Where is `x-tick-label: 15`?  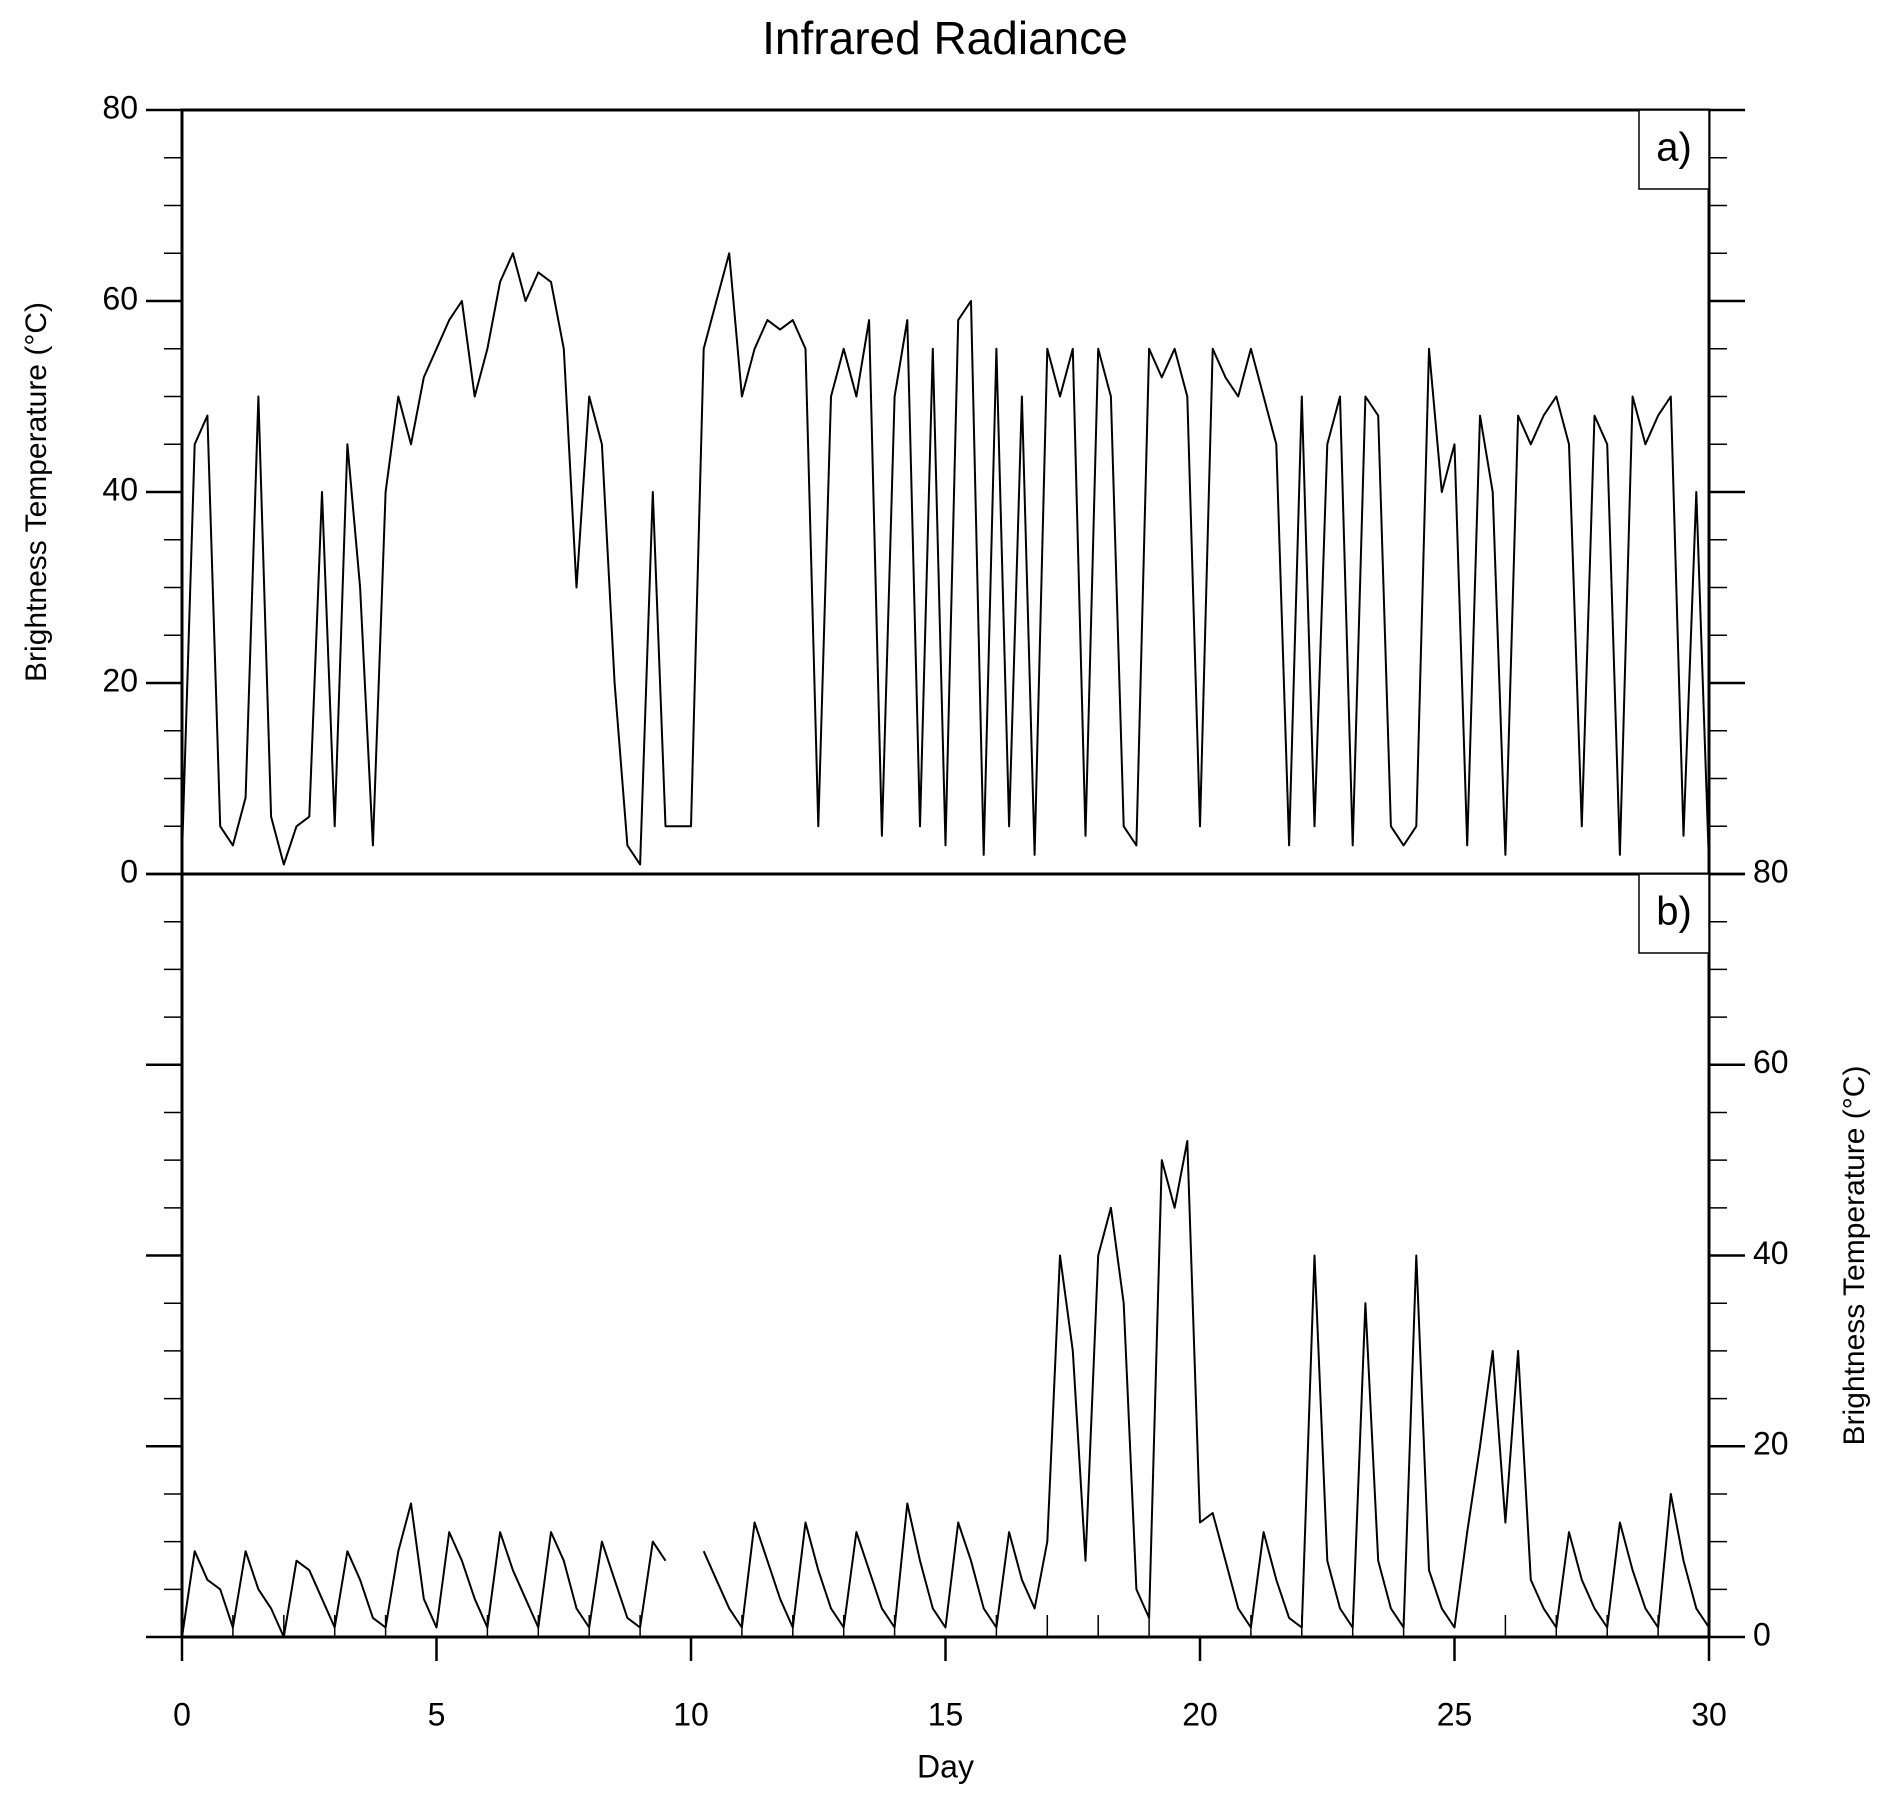
x-tick-label: 15 is located at coordinates (946, 1714).